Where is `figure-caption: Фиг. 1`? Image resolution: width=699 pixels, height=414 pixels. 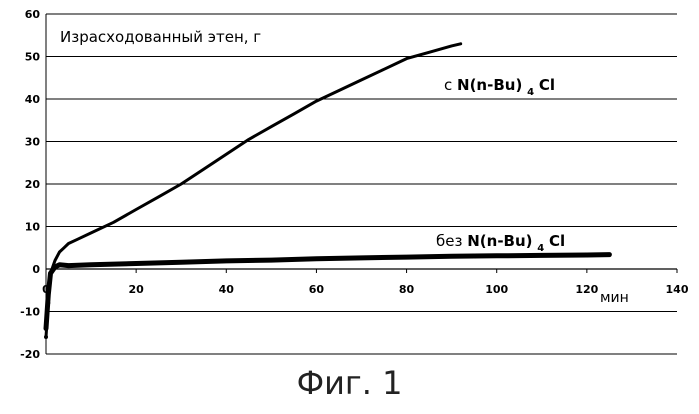
figure-caption: Фиг. 1 is located at coordinates (349, 383).